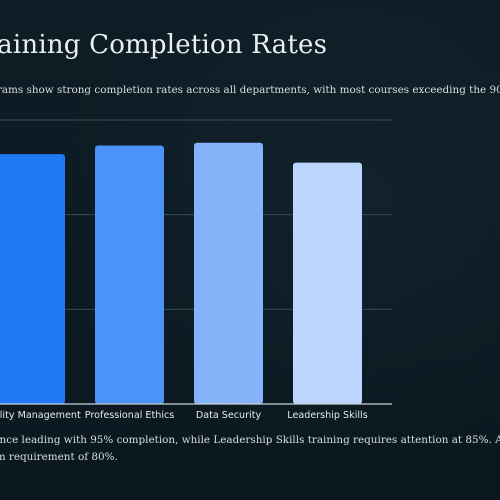 The width and height of the screenshot is (500, 500). What do you see at coordinates (164, 45) in the screenshot?
I see `chart-title: Training Completion Rates` at bounding box center [164, 45].